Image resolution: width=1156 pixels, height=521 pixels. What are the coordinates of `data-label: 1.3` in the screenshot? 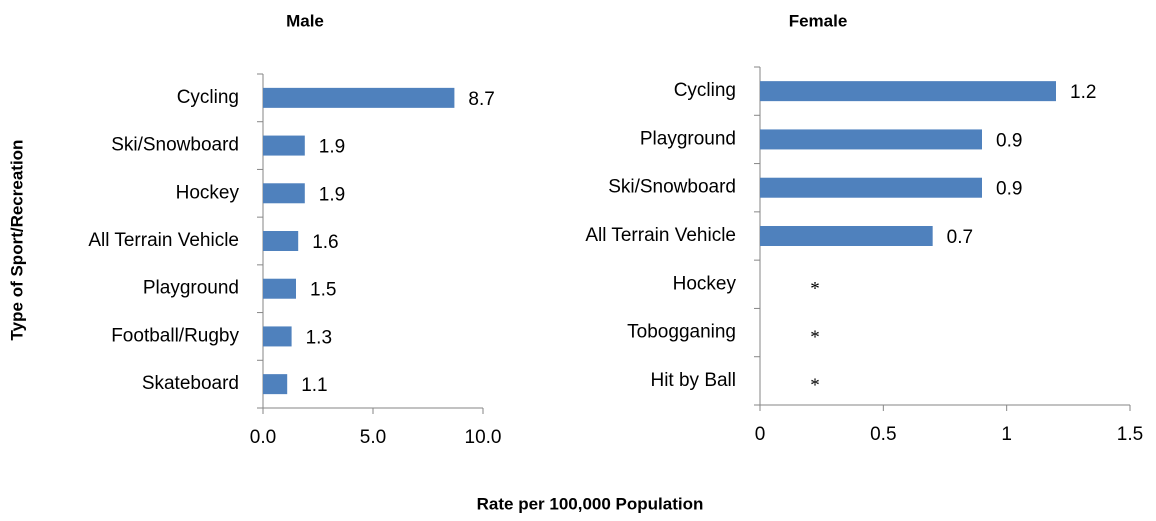 It's located at (319, 337).